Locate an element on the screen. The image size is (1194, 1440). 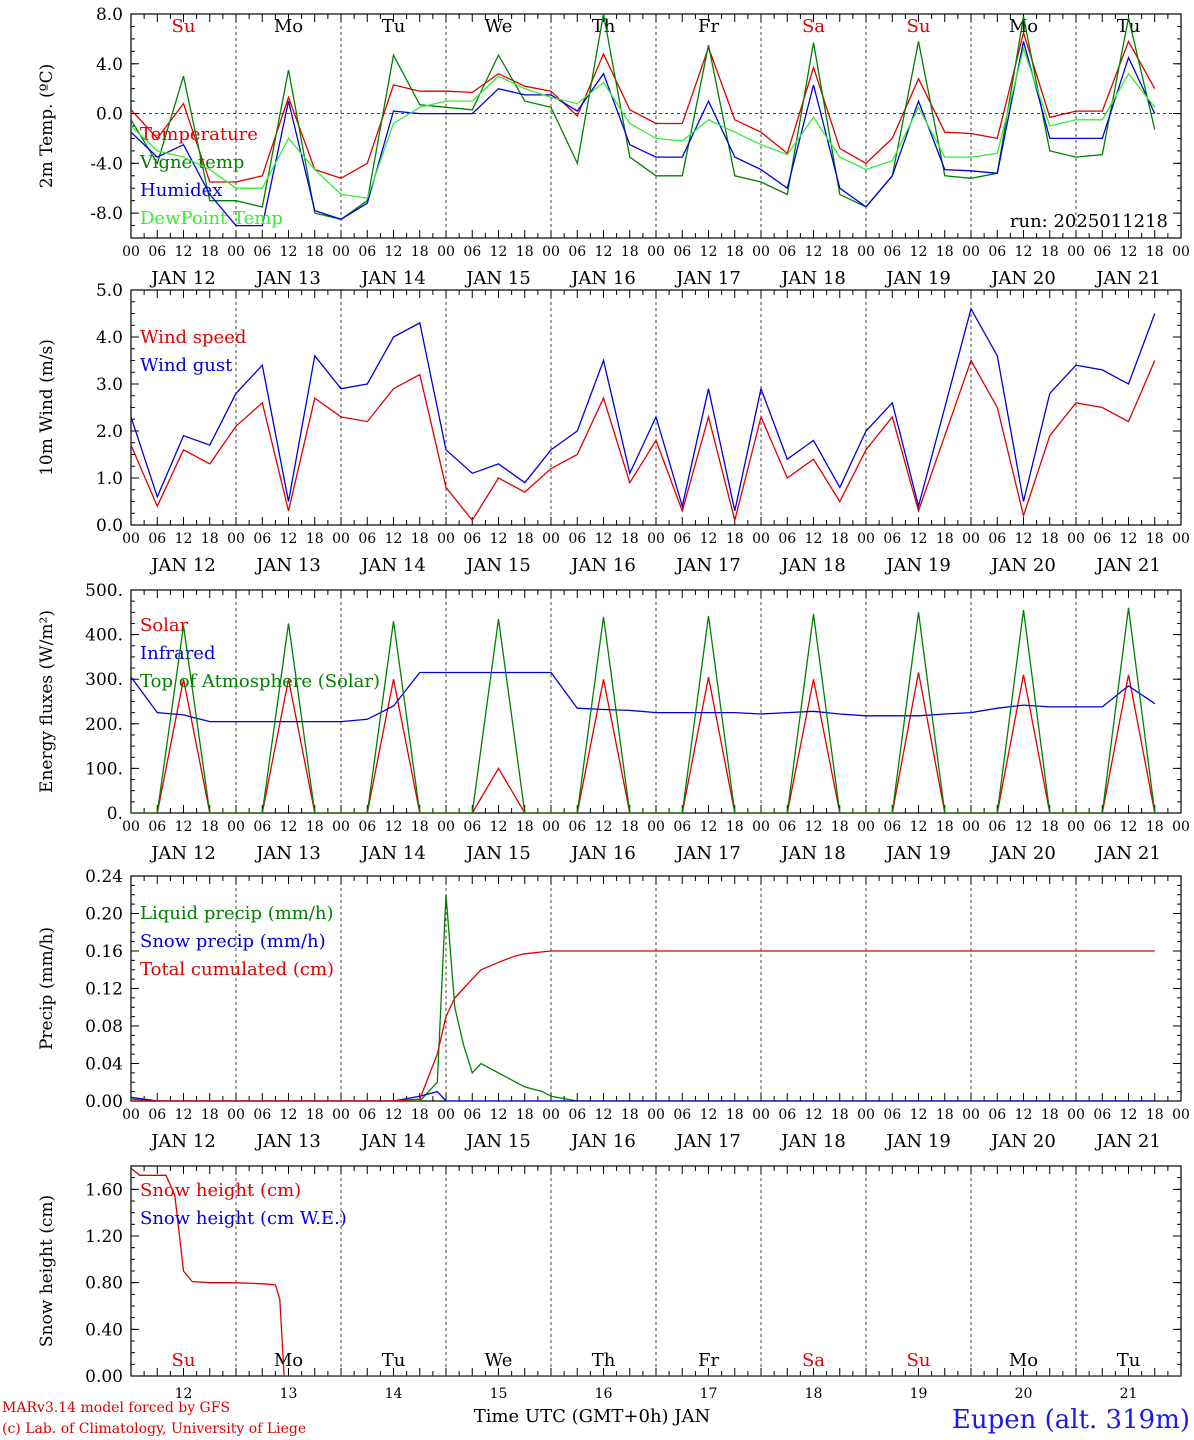
panel-4-day-number: 12 is located at coordinates (184, 1394).